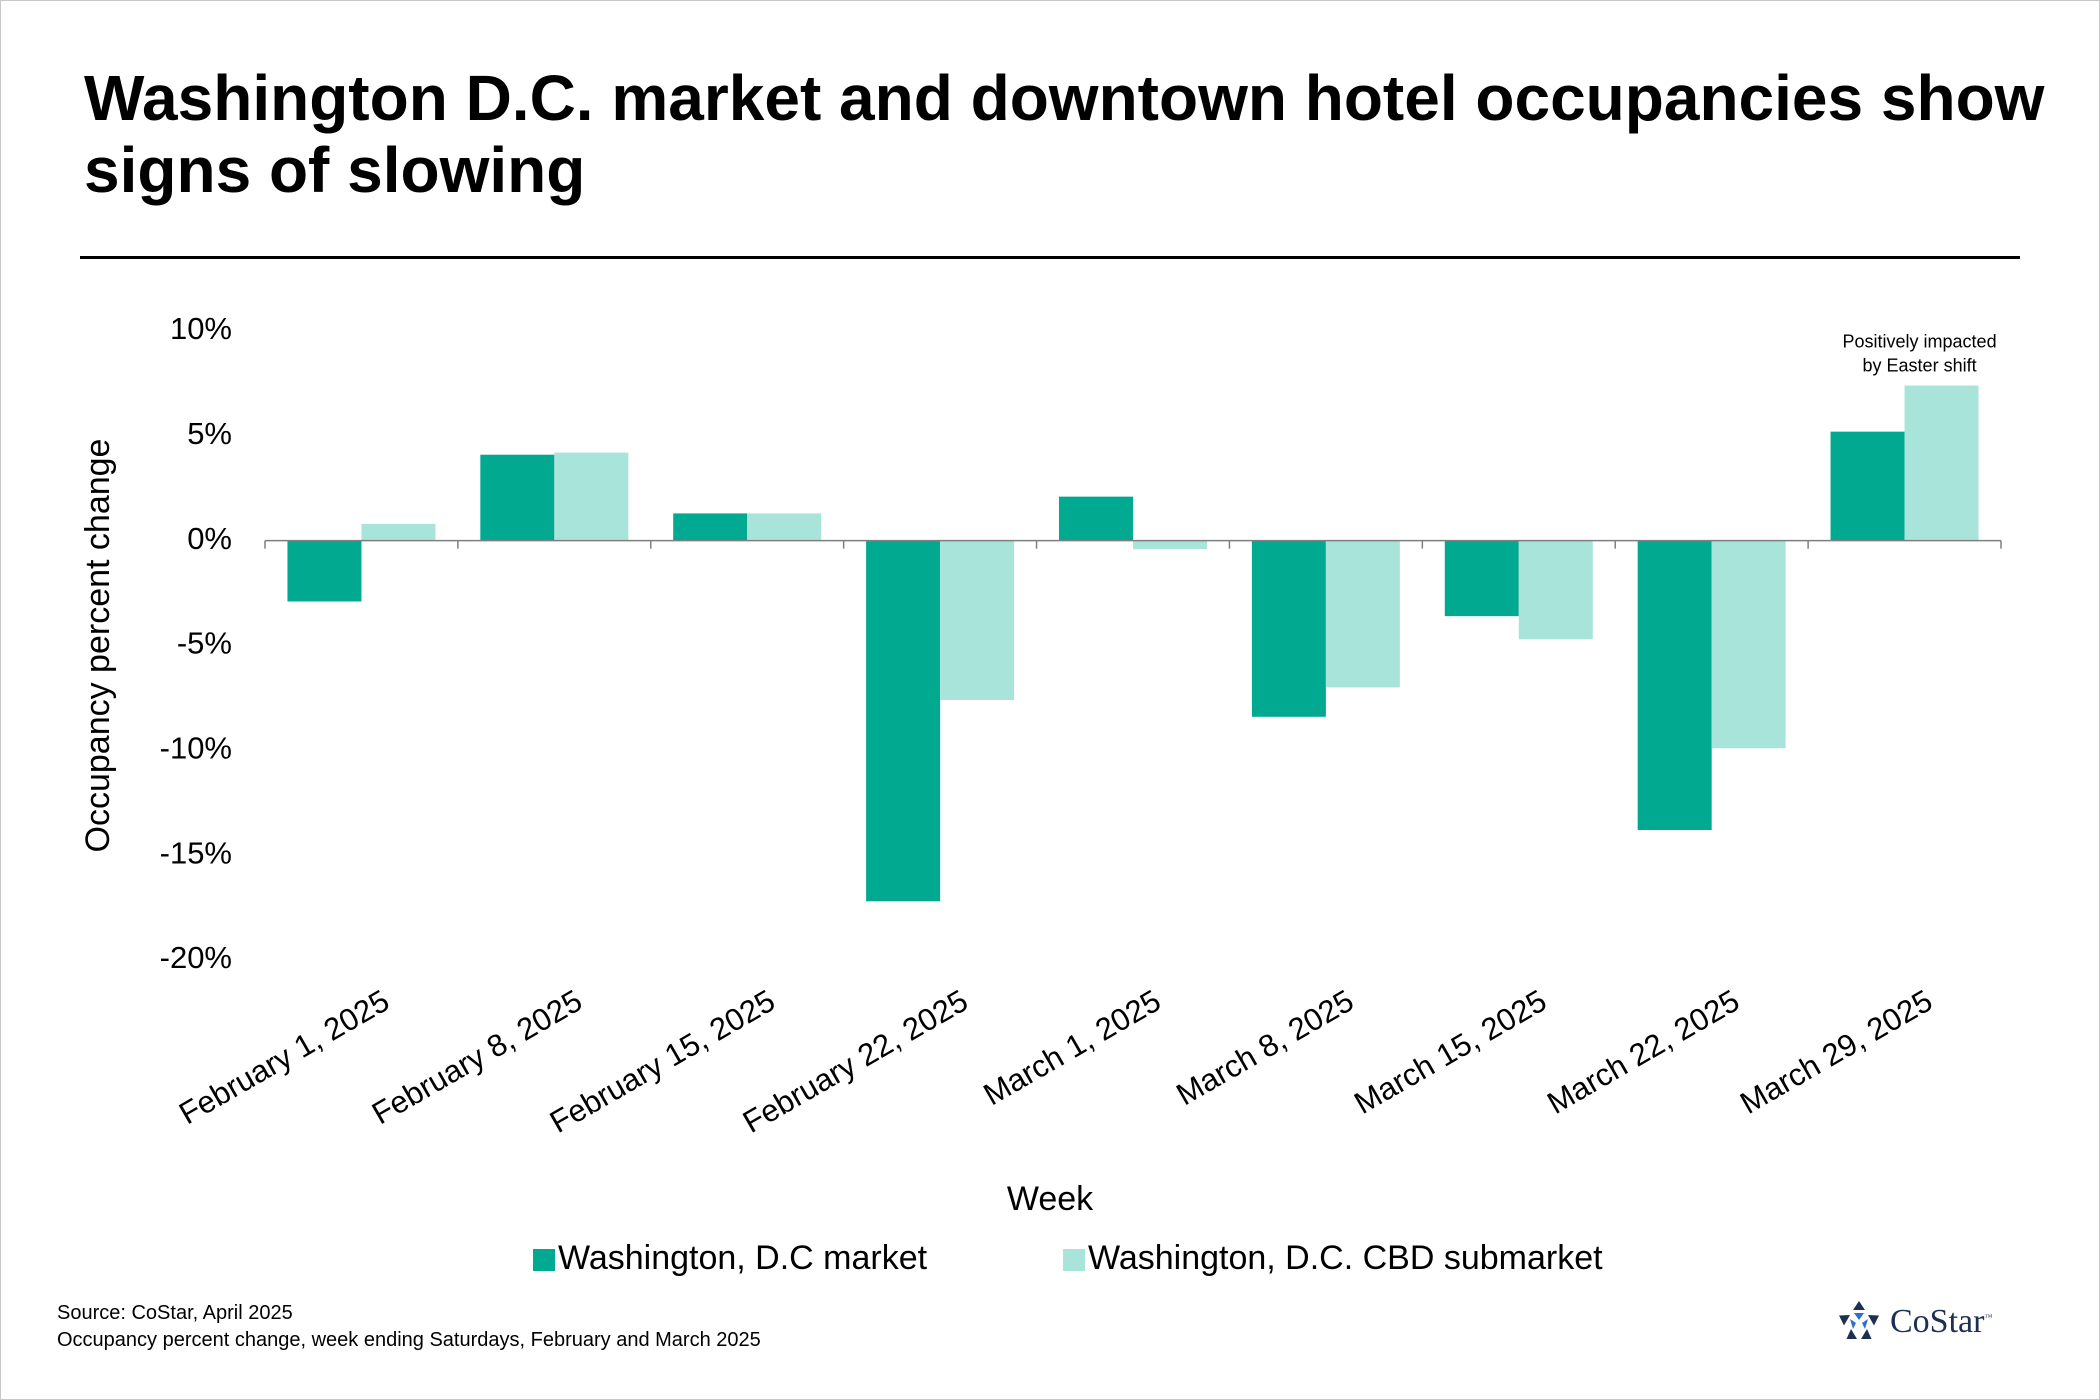  What do you see at coordinates (1836, 1052) in the screenshot?
I see `x-tick-label: March 29, 2025` at bounding box center [1836, 1052].